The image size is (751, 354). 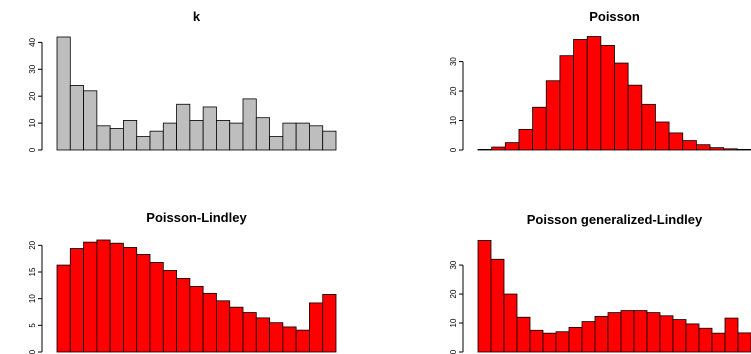 I want to click on chart-title: k, so click(x=197, y=16).